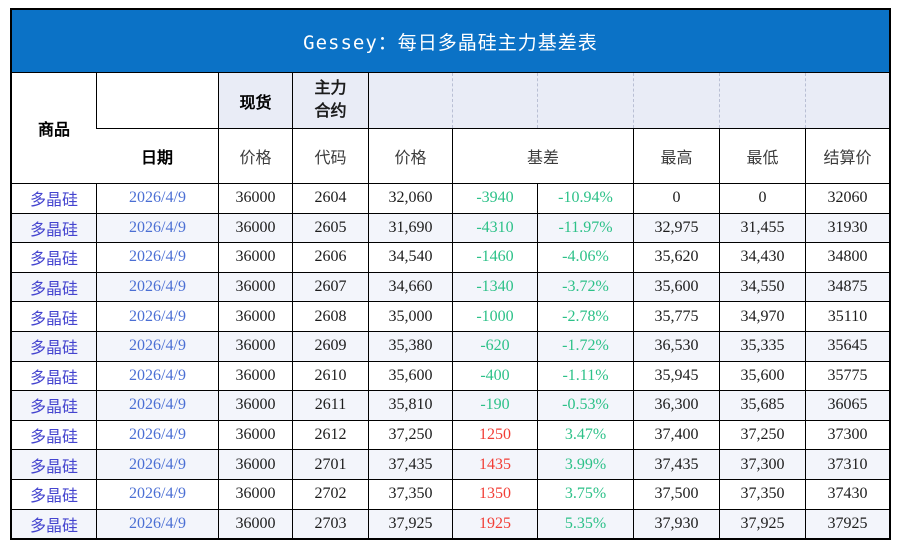 The image size is (901, 551). I want to click on col-header-settle: 结算价, so click(847, 155).